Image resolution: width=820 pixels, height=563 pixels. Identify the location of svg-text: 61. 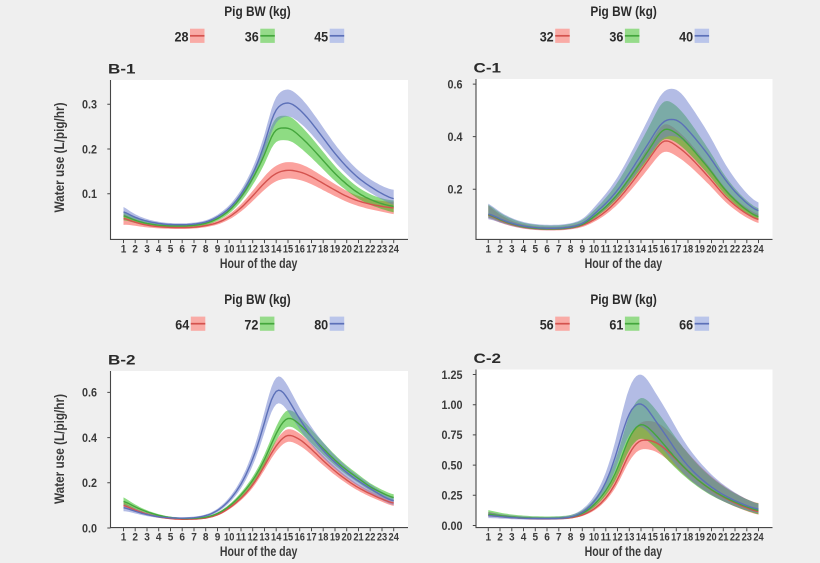
(616, 325).